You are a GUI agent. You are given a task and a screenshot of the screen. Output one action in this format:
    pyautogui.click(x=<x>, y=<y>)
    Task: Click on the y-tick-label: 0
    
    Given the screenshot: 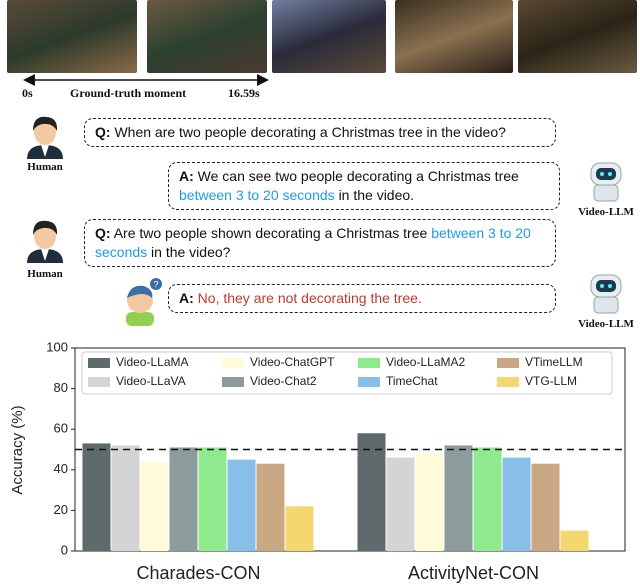 What is the action you would take?
    pyautogui.click(x=64, y=549)
    